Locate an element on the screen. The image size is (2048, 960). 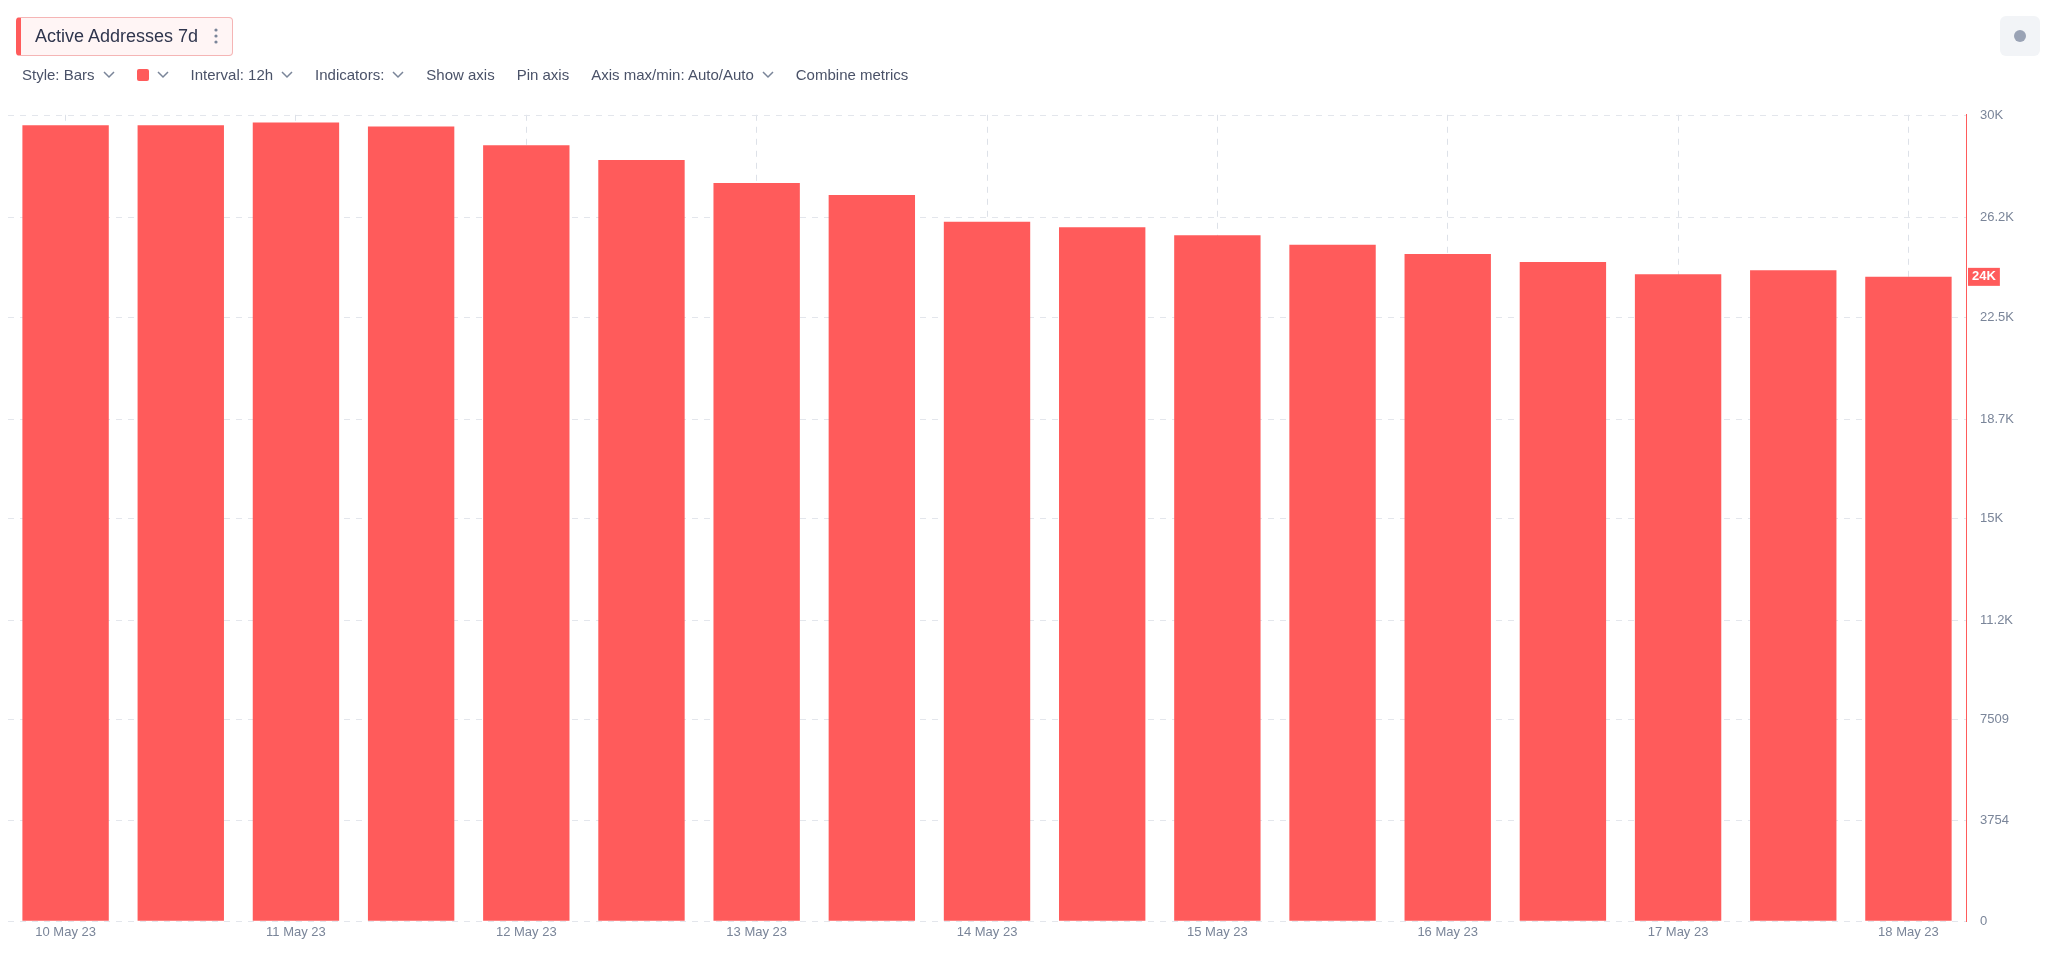
text: Interval: 12h is located at coordinates (232, 74).